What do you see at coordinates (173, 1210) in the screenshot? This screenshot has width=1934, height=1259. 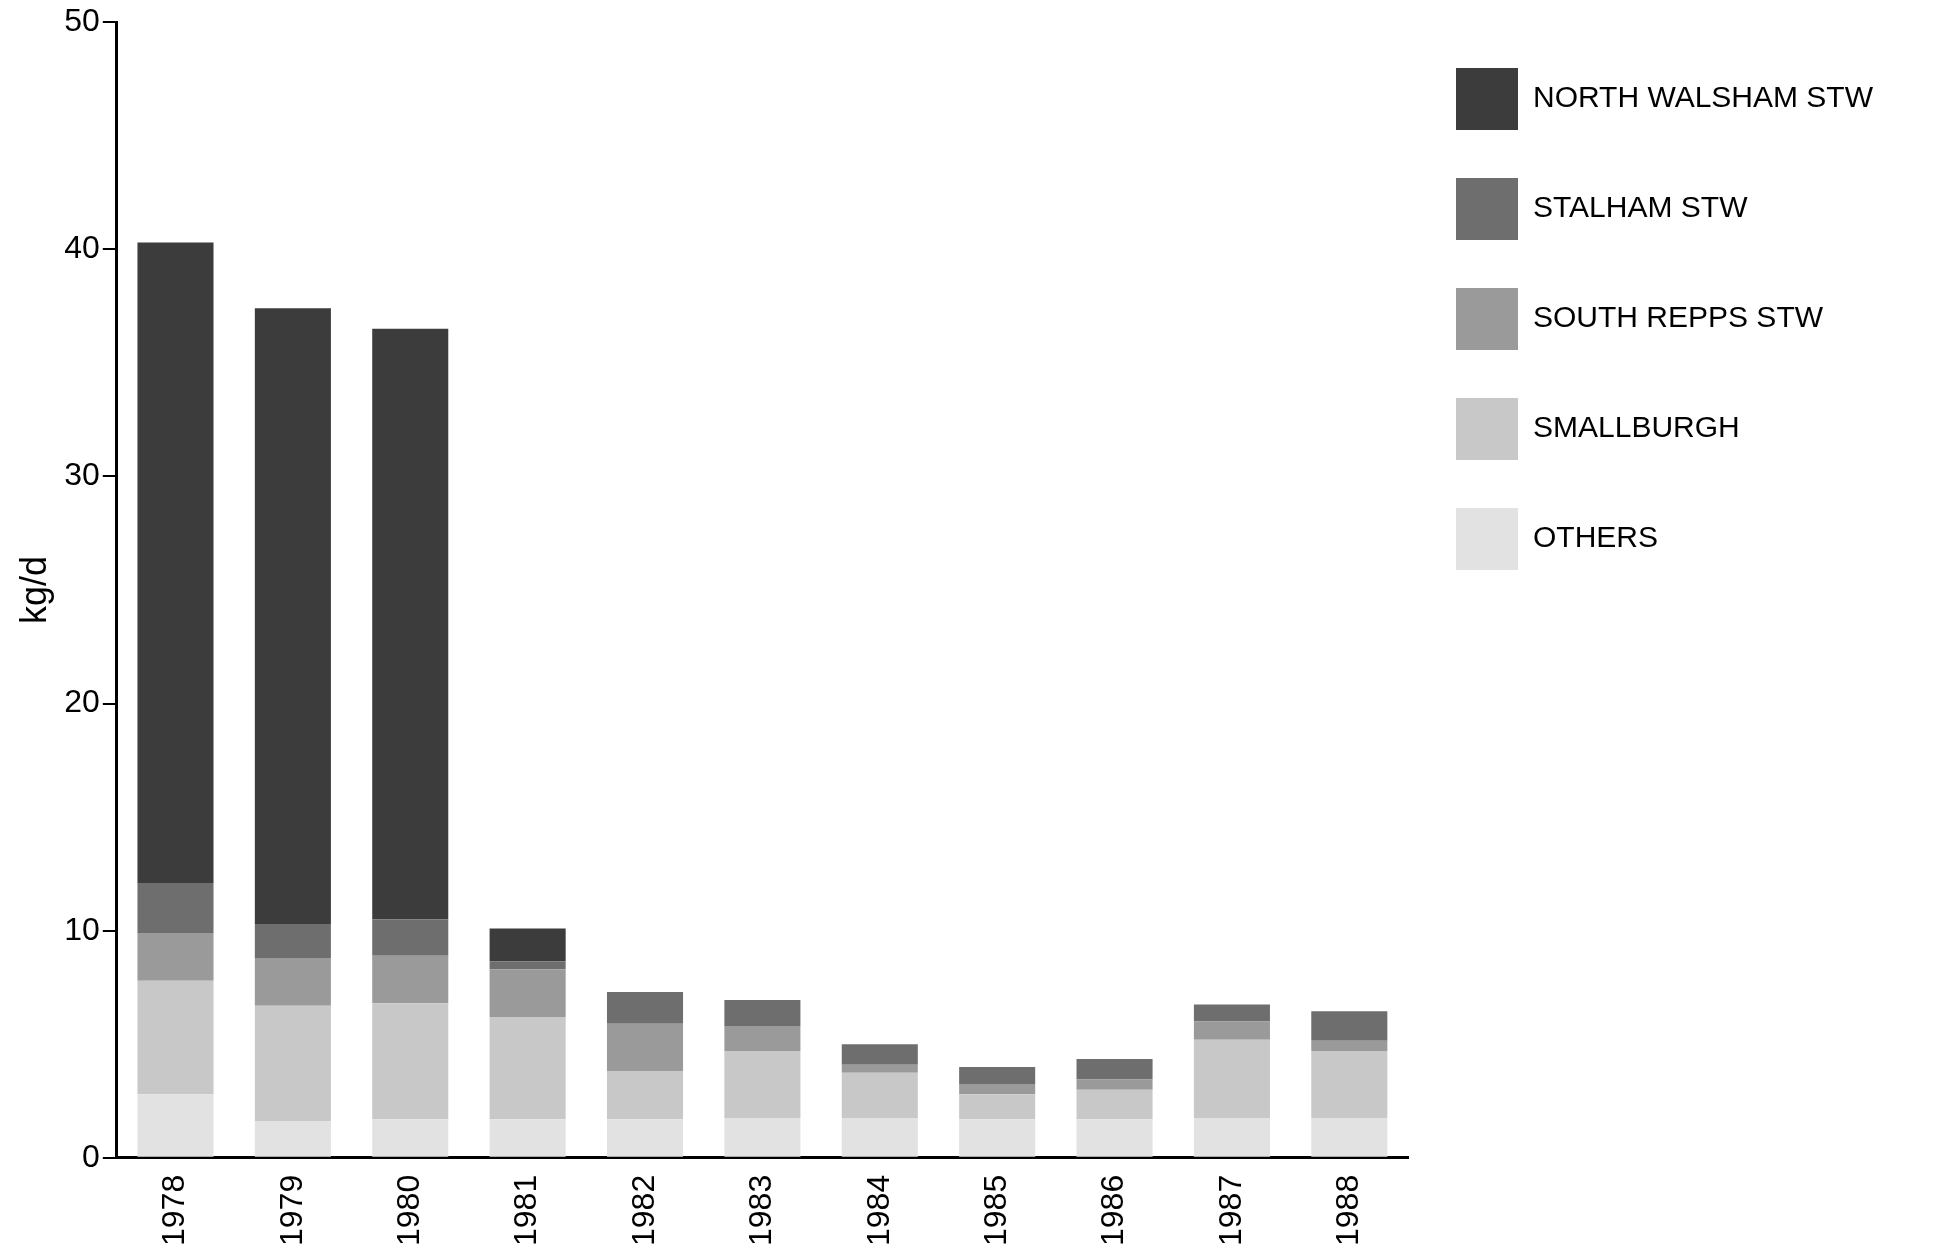 I see `x-tick-label: 1978` at bounding box center [173, 1210].